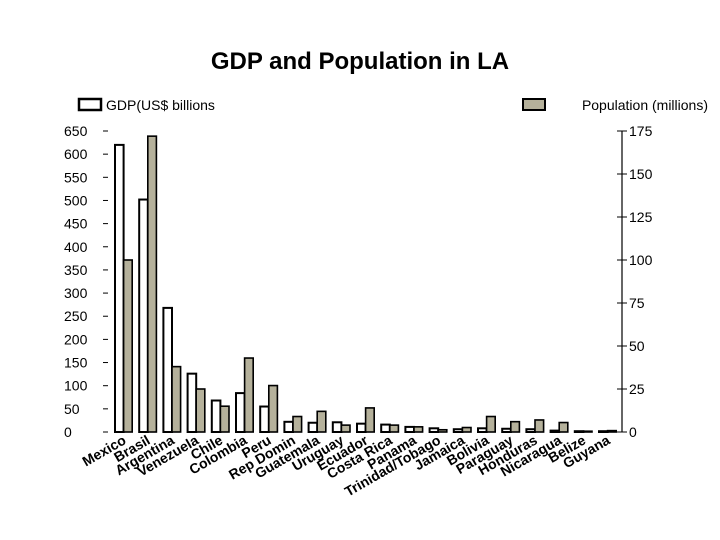 The height and width of the screenshot is (540, 720). I want to click on y-right-tick-label: 175, so click(641, 131).